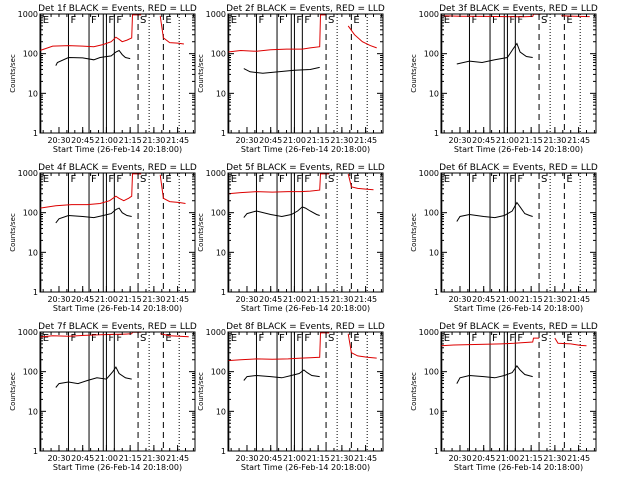  Describe the element at coordinates (117, 168) in the screenshot. I see `panel-title: Det 4f BLACK = Events, RED = LLD` at that location.